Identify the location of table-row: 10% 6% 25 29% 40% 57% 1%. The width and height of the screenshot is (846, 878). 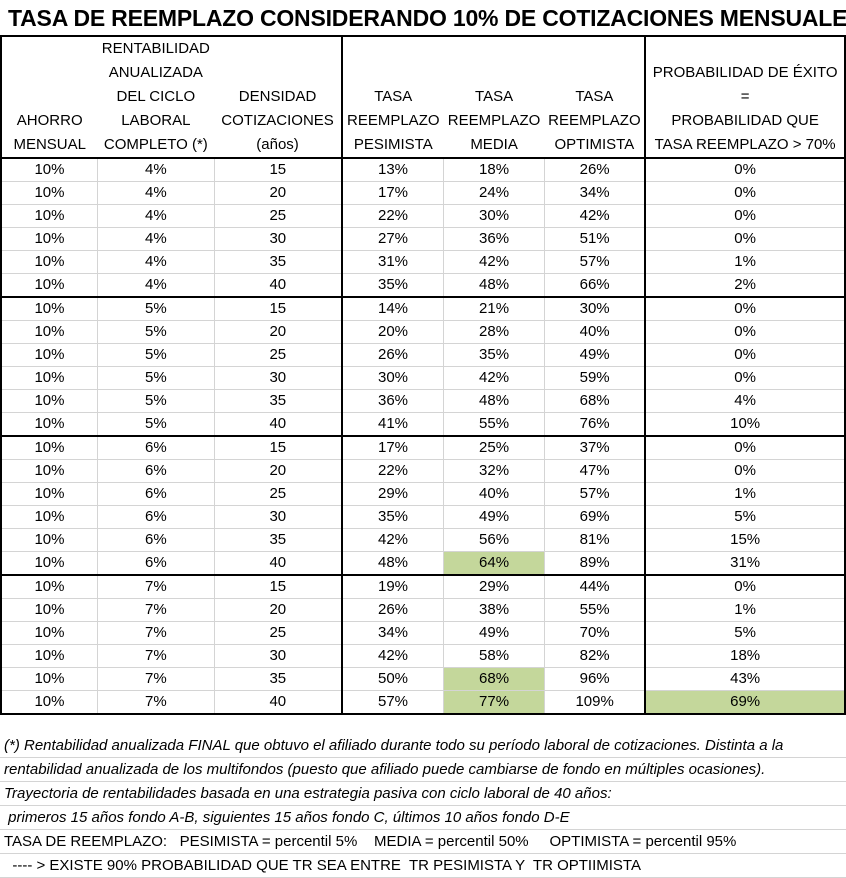
(423, 494).